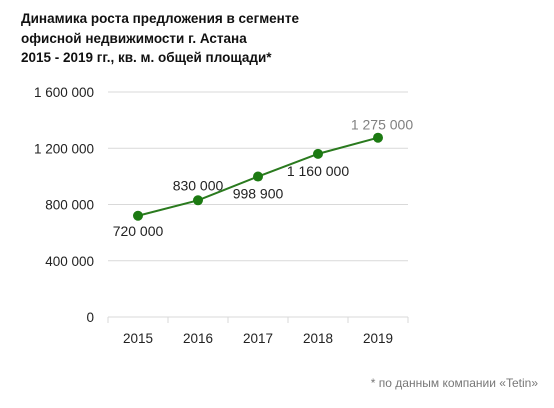  I want to click on x-tick-label: 2016, so click(198, 338).